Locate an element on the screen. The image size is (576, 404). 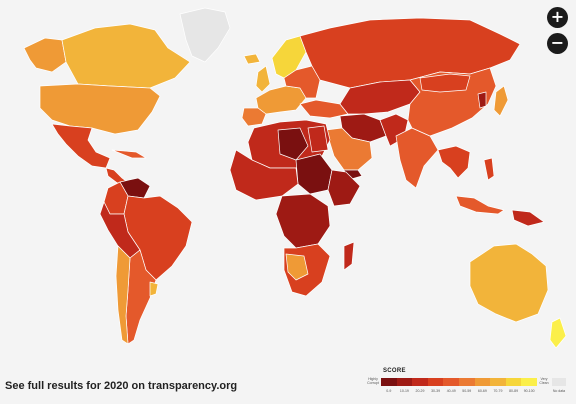
scandinavia is located at coordinates (289, 57).